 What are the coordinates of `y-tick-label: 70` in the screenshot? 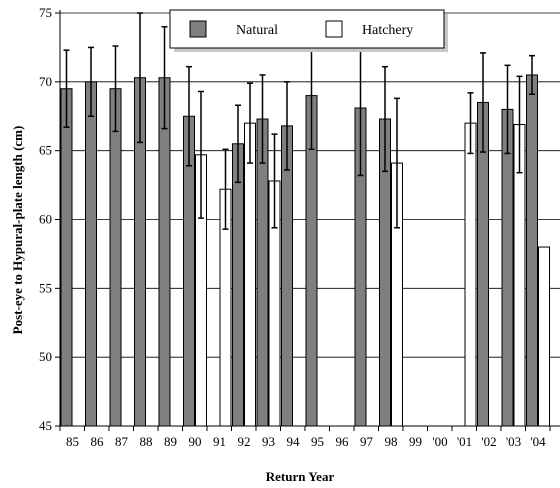 It's located at (45, 81).